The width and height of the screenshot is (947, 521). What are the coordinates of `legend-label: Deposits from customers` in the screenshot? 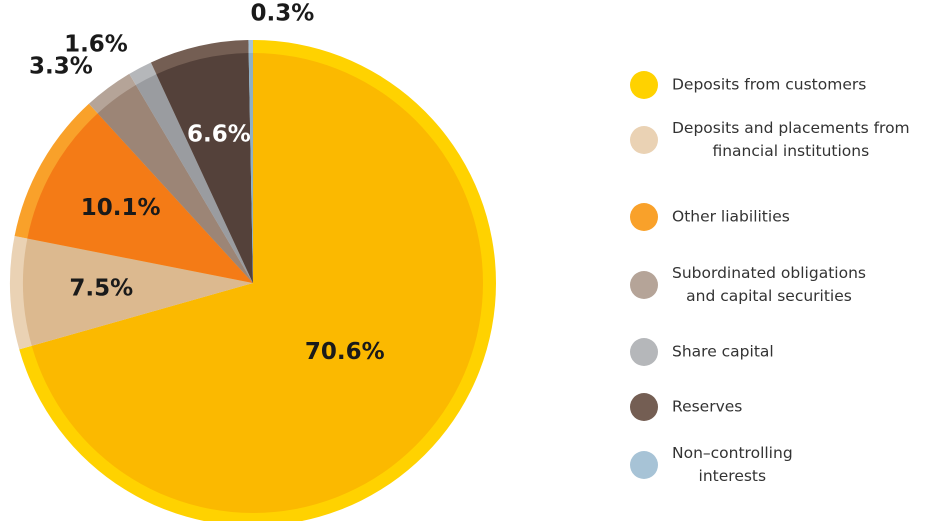 It's located at (769, 84).